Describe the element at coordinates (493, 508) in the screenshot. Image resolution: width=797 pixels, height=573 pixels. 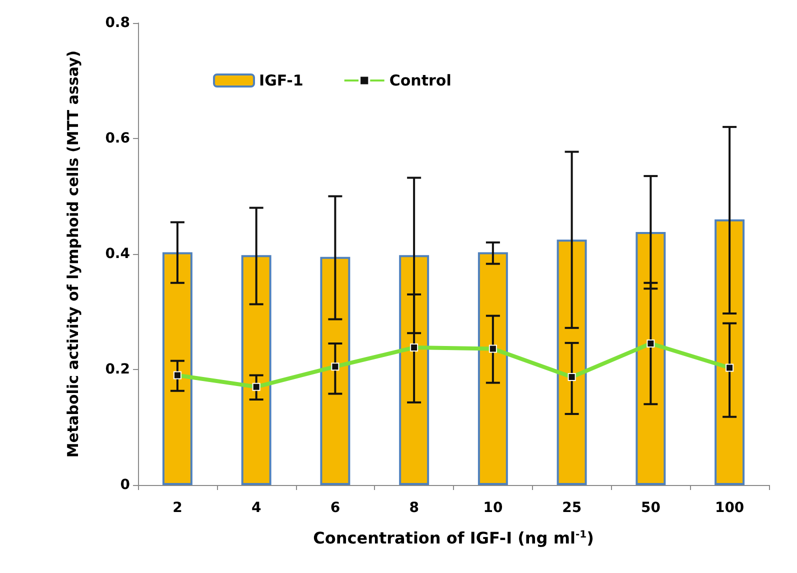
I see `x-tick-label: 10` at that location.